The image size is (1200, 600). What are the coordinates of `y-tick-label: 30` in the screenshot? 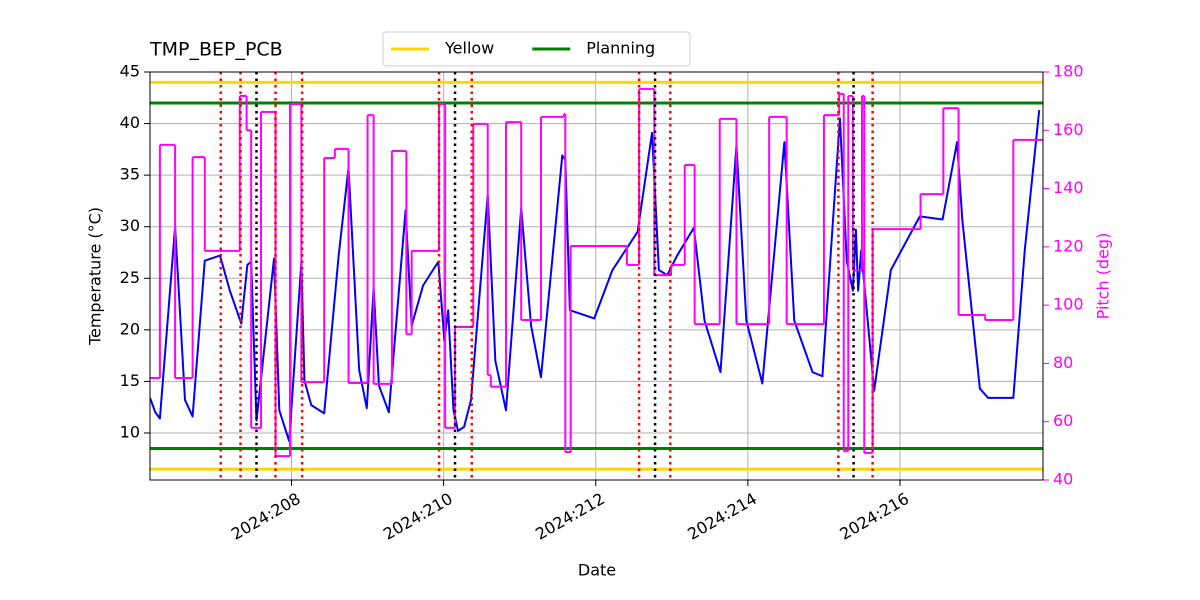 It's located at (130, 225).